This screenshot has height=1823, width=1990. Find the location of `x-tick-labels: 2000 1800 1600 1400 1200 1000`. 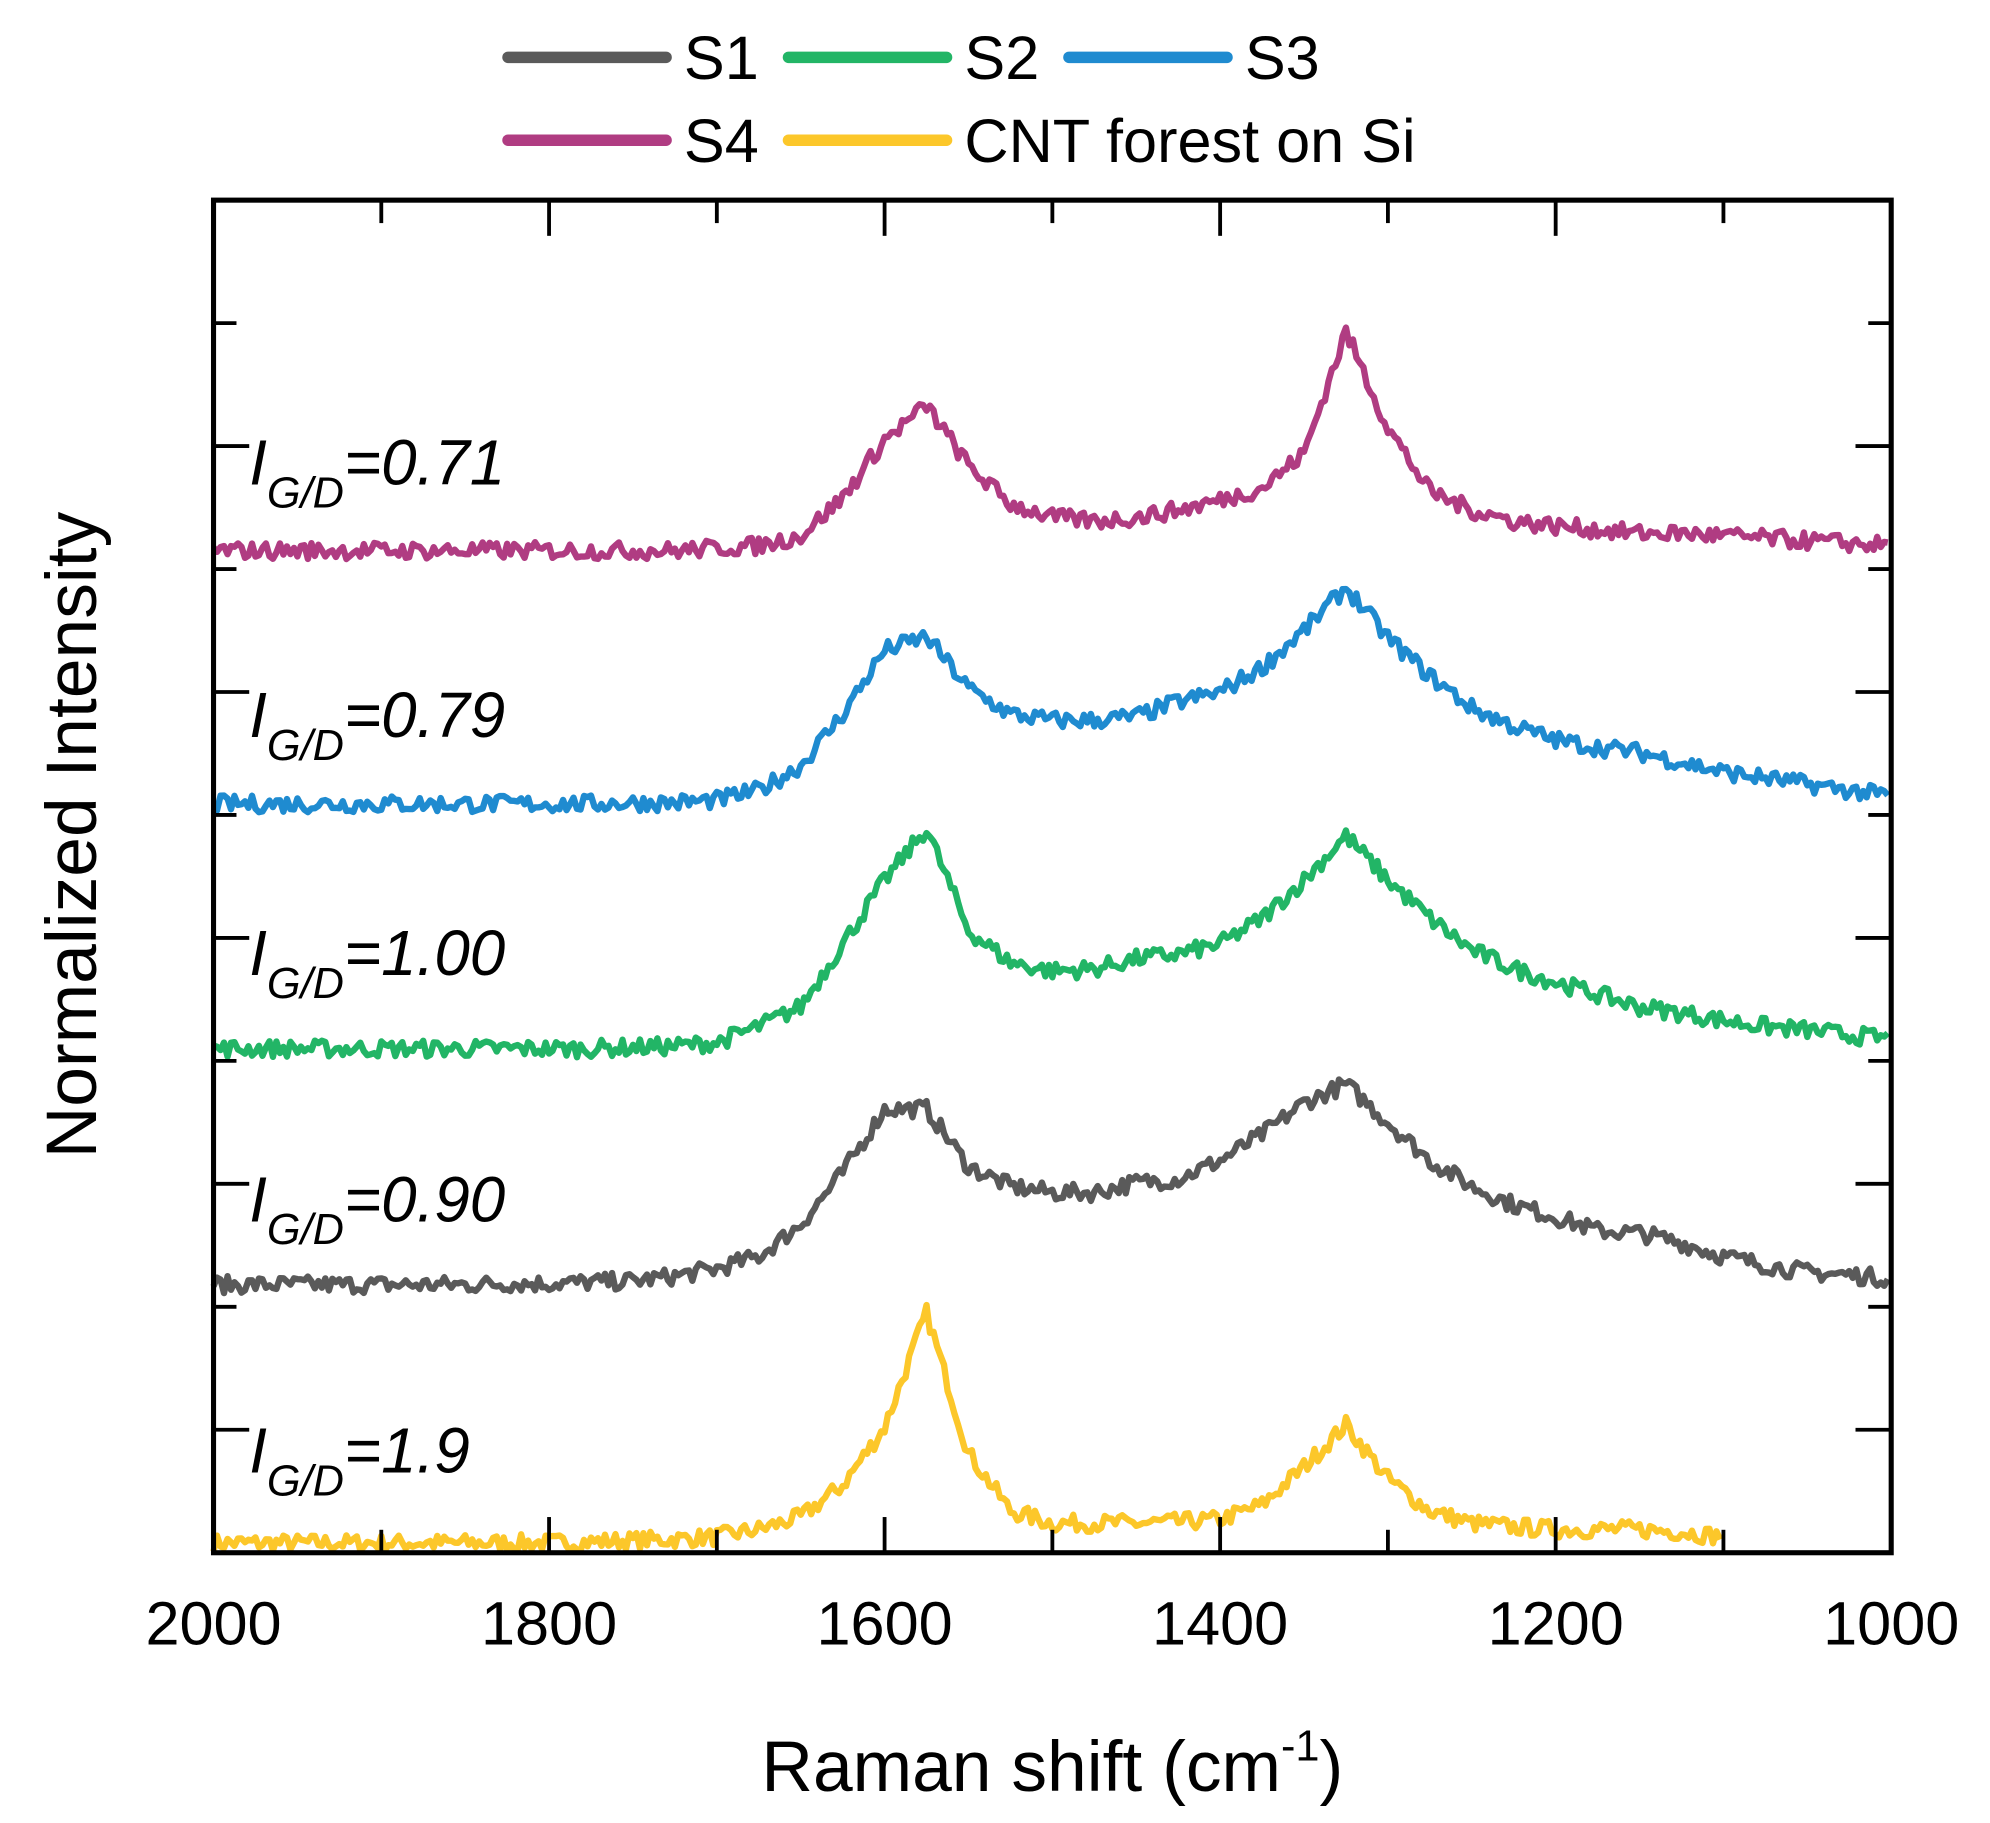

x-tick-labels: 2000 1800 1600 1400 1200 1000 is located at coordinates (1052, 1624).